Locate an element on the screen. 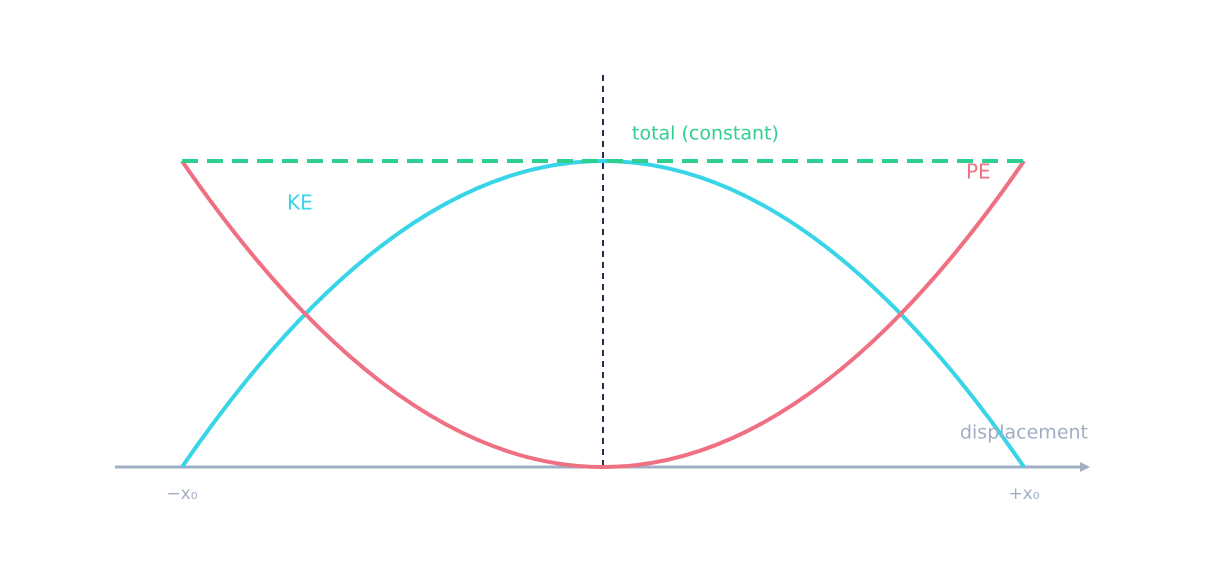 This screenshot has height=576, width=1206. tick-label: +x₀ is located at coordinates (1023, 494).